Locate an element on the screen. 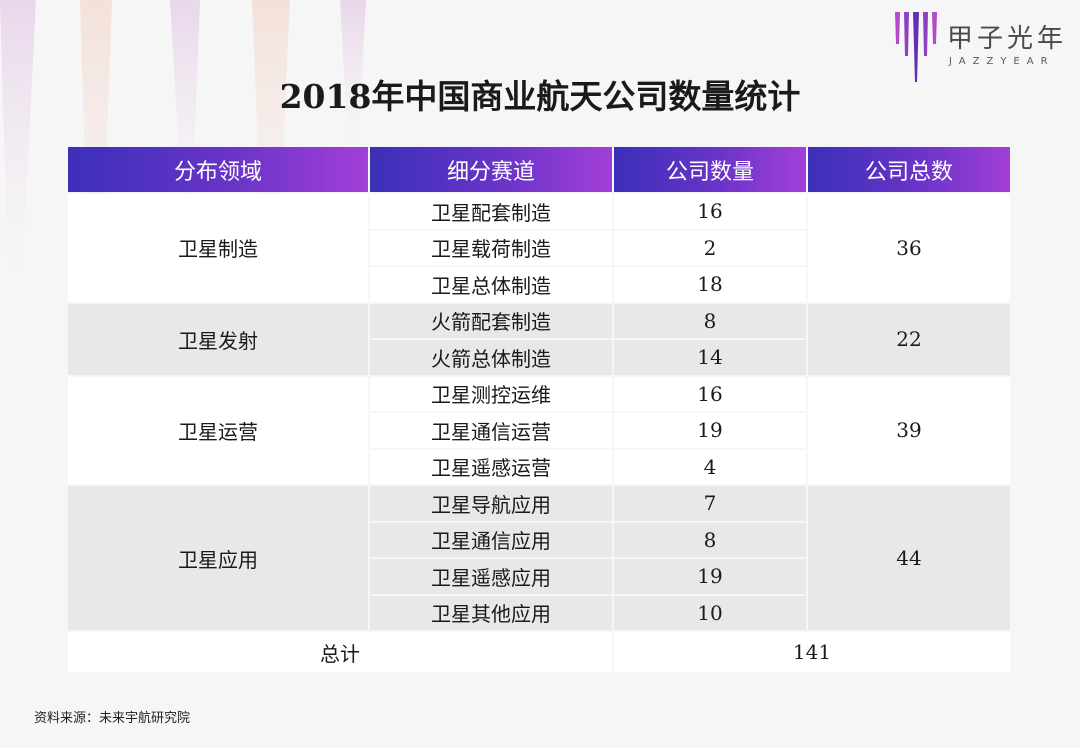  cell-count: 18 is located at coordinates (710, 284).